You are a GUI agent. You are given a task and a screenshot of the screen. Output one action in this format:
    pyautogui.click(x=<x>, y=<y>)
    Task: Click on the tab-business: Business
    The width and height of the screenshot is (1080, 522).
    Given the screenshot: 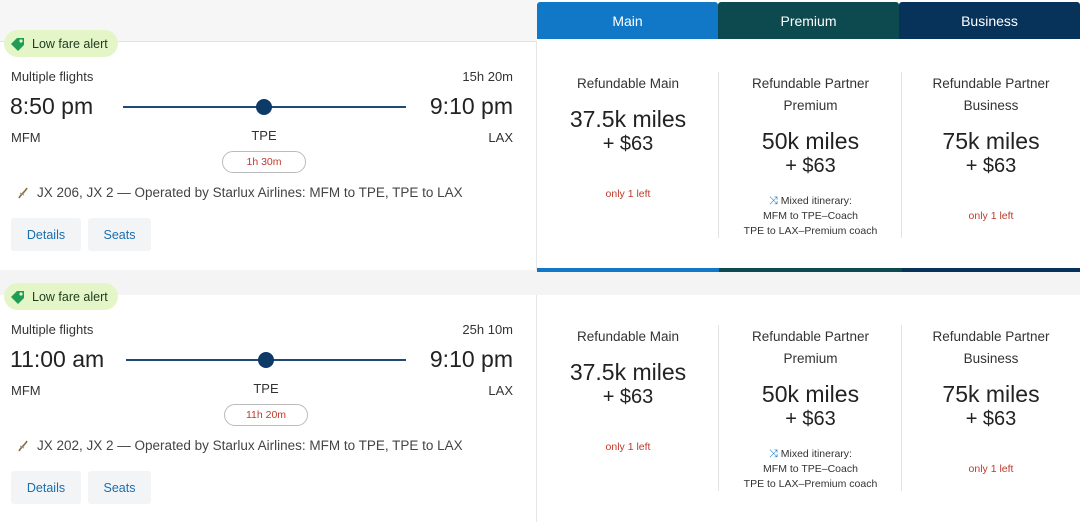 What is the action you would take?
    pyautogui.click(x=989, y=20)
    